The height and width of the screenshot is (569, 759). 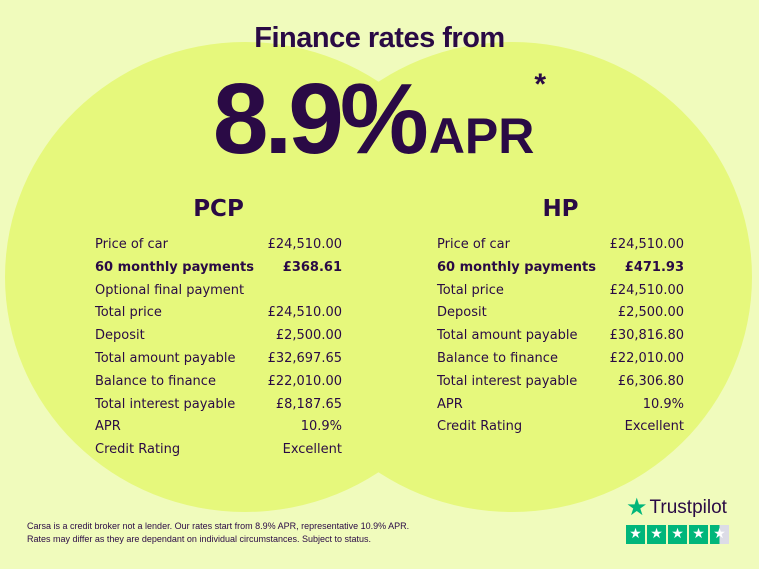 I want to click on pcp-title: PCP, so click(x=218, y=209).